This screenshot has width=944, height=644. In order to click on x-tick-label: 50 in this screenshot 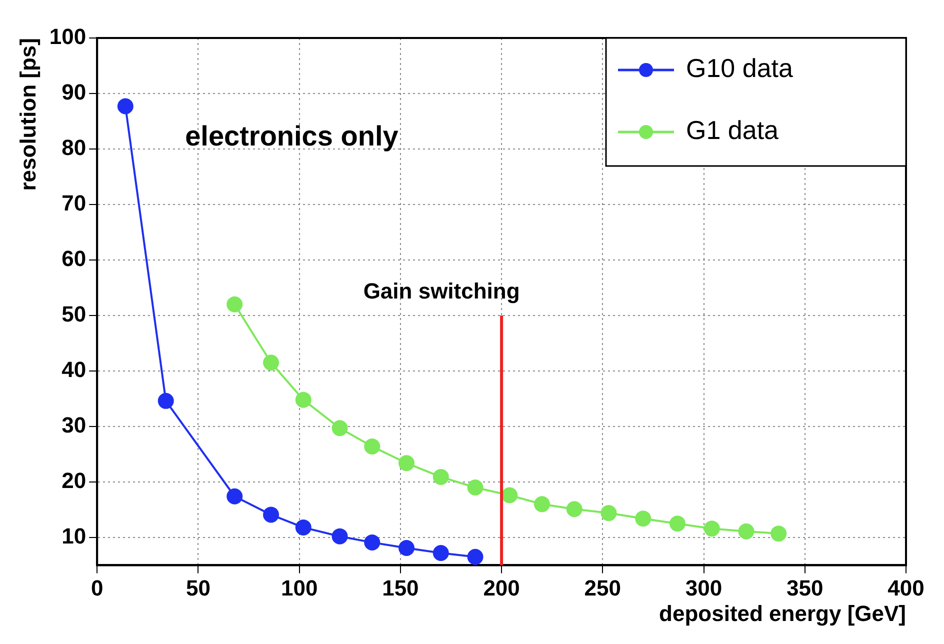, I will do `click(198, 587)`.